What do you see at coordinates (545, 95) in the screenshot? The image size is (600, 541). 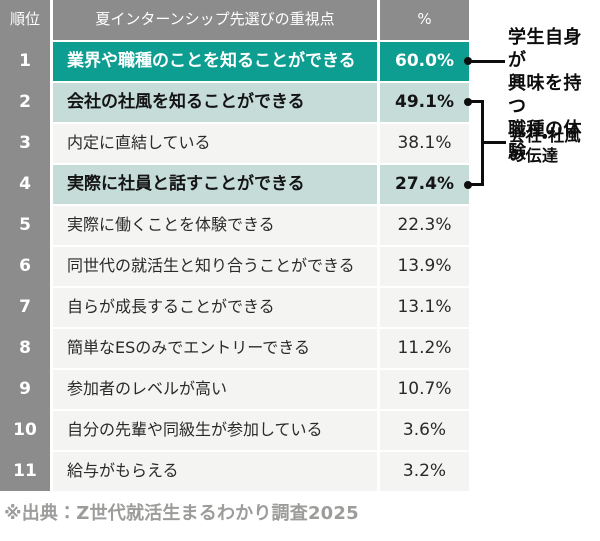 I see `annotation-text-line: 興味を持つ` at bounding box center [545, 95].